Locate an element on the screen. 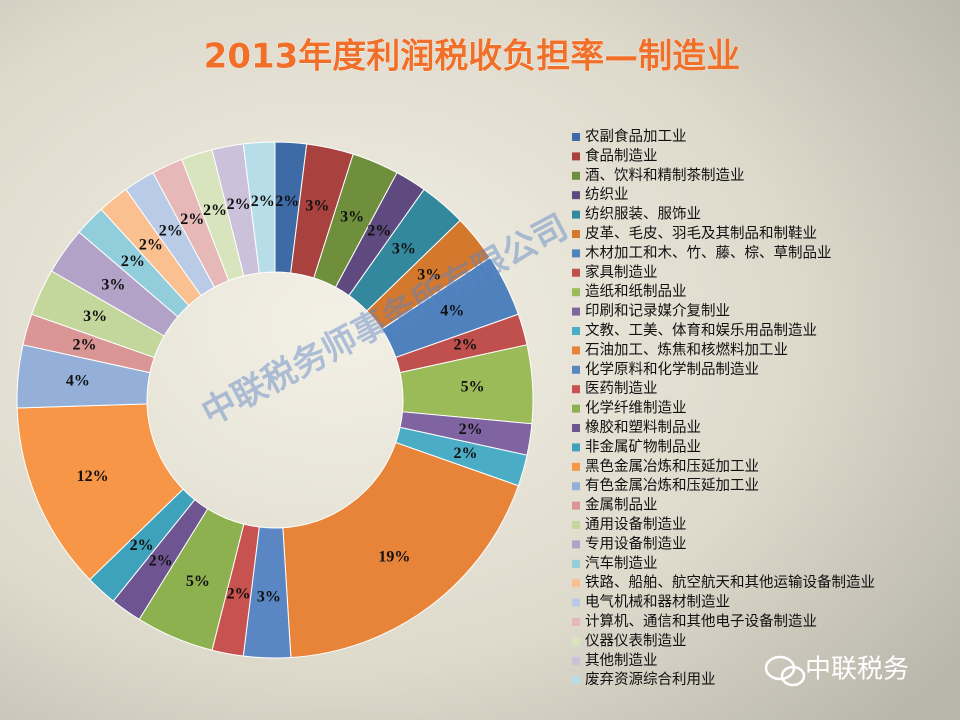  legend-label: 专用设备制造业 is located at coordinates (636, 543).